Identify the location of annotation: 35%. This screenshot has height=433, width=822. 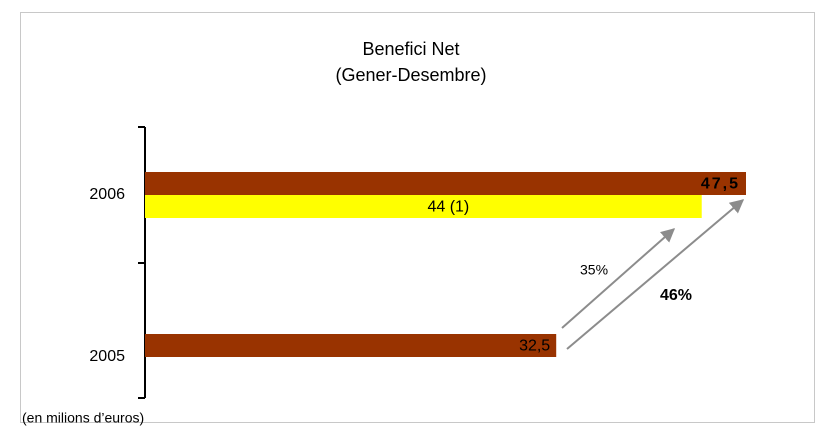
(594, 270).